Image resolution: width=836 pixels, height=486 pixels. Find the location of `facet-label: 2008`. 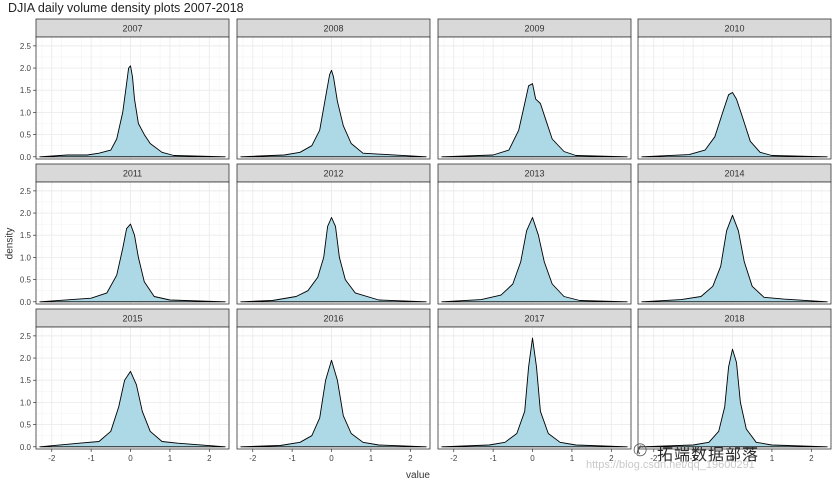

facet-label: 2008 is located at coordinates (333, 29).